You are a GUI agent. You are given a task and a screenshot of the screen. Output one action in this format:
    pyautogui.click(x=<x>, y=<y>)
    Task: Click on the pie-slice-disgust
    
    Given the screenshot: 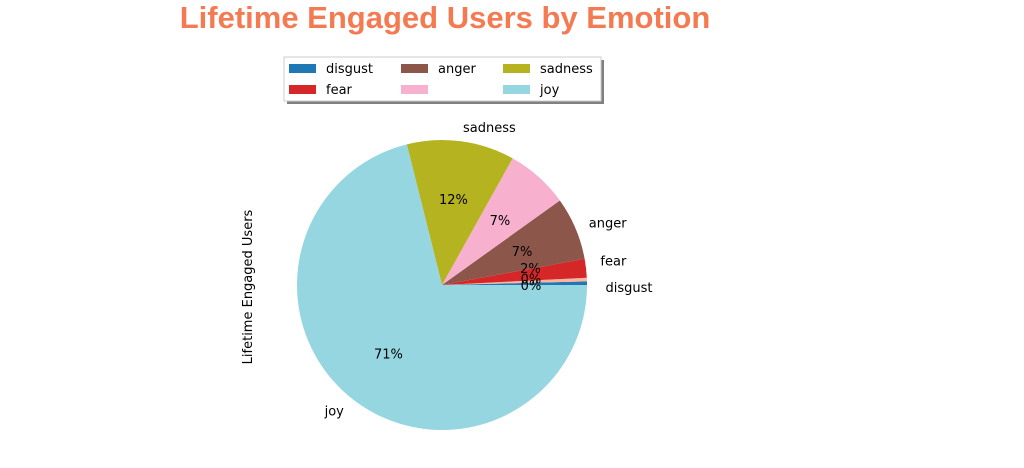 What is the action you would take?
    pyautogui.click(x=514, y=283)
    